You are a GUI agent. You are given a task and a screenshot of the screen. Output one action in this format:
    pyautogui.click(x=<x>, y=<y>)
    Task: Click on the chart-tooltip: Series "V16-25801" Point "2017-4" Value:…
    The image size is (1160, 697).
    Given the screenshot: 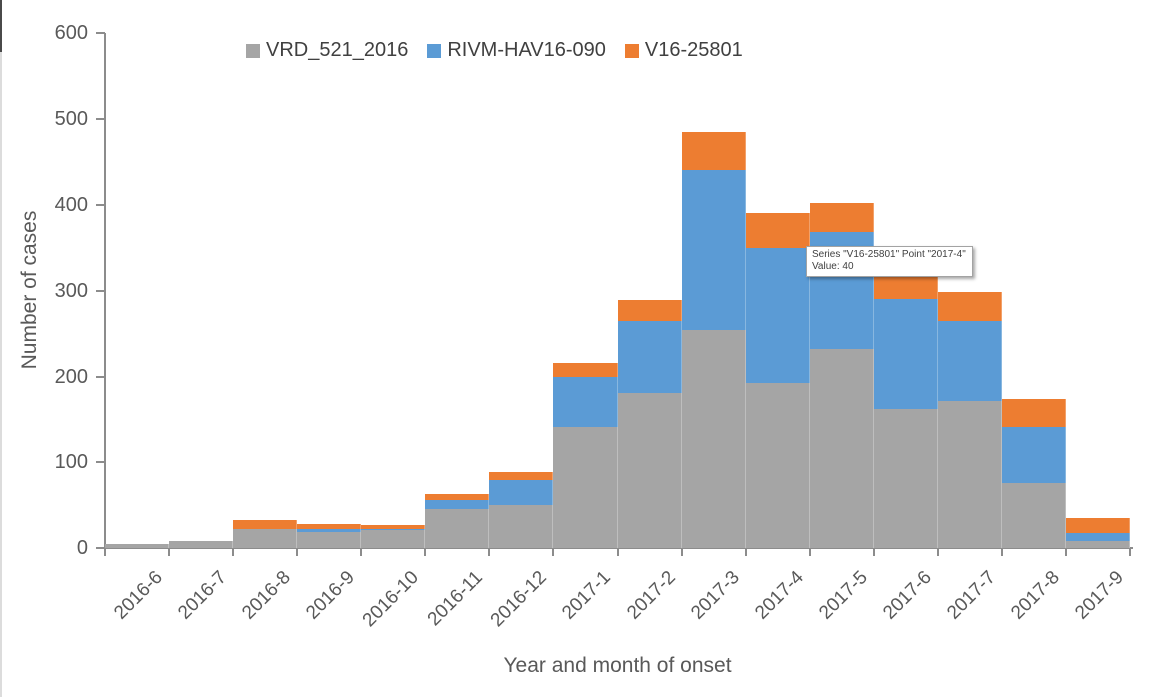 What is the action you would take?
    pyautogui.click(x=889, y=261)
    